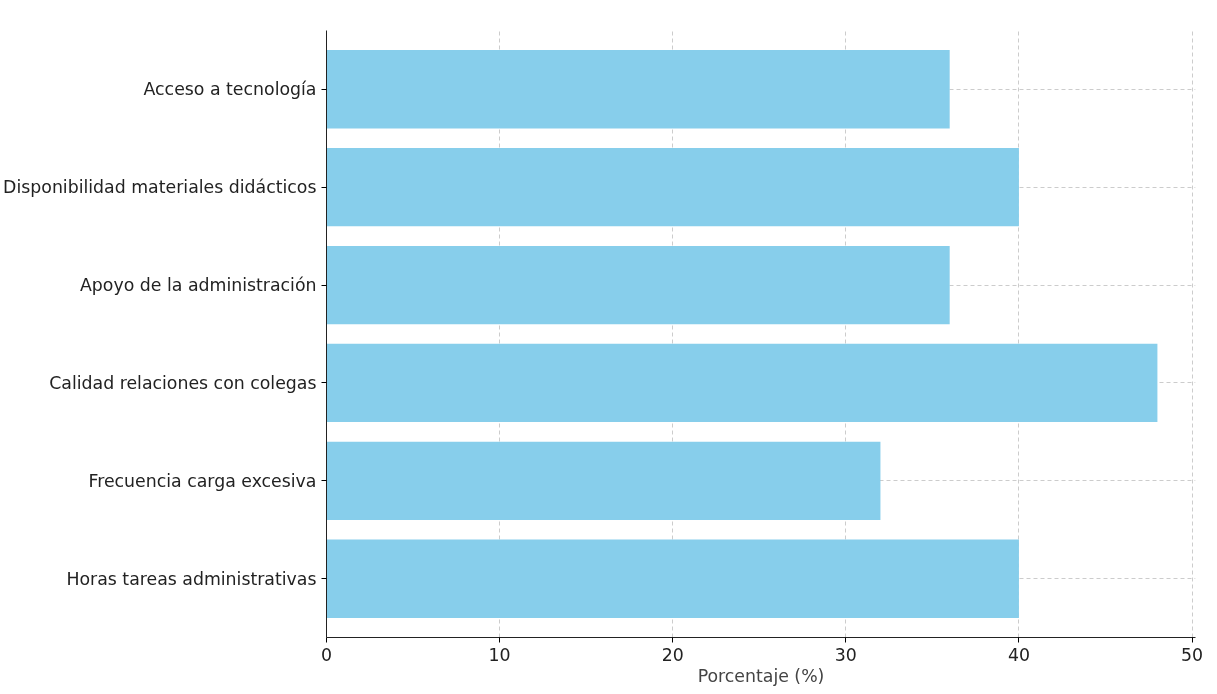 Image resolution: width=1217 pixels, height=694 pixels. What do you see at coordinates (499, 654) in the screenshot?
I see `x-tick-label: 10` at bounding box center [499, 654].